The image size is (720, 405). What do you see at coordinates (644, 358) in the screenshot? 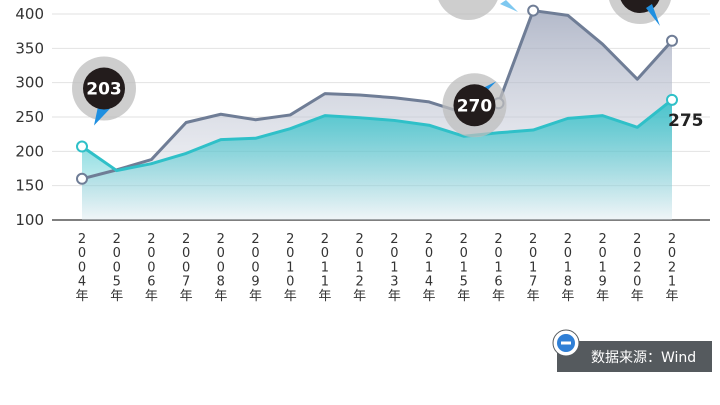
I see `source-text: 数据来源：Wind` at bounding box center [644, 358].